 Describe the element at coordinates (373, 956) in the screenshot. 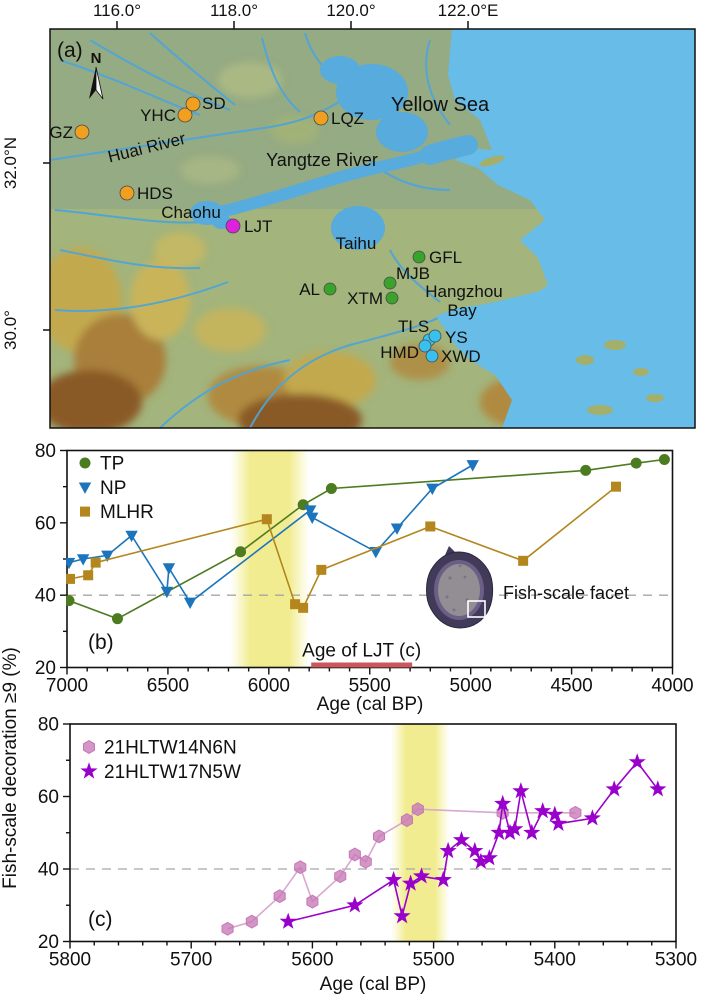

I see `x-axis: 5800 5700 5600 5500 5400 5300` at that location.